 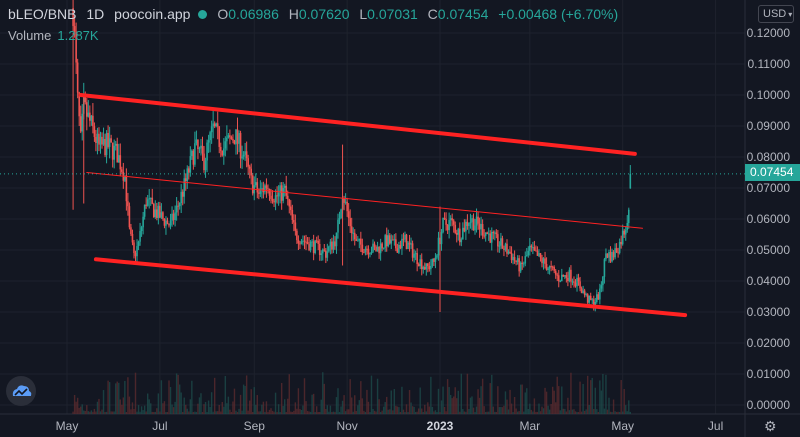 I want to click on gear-icon: ⚙, so click(x=770, y=426).